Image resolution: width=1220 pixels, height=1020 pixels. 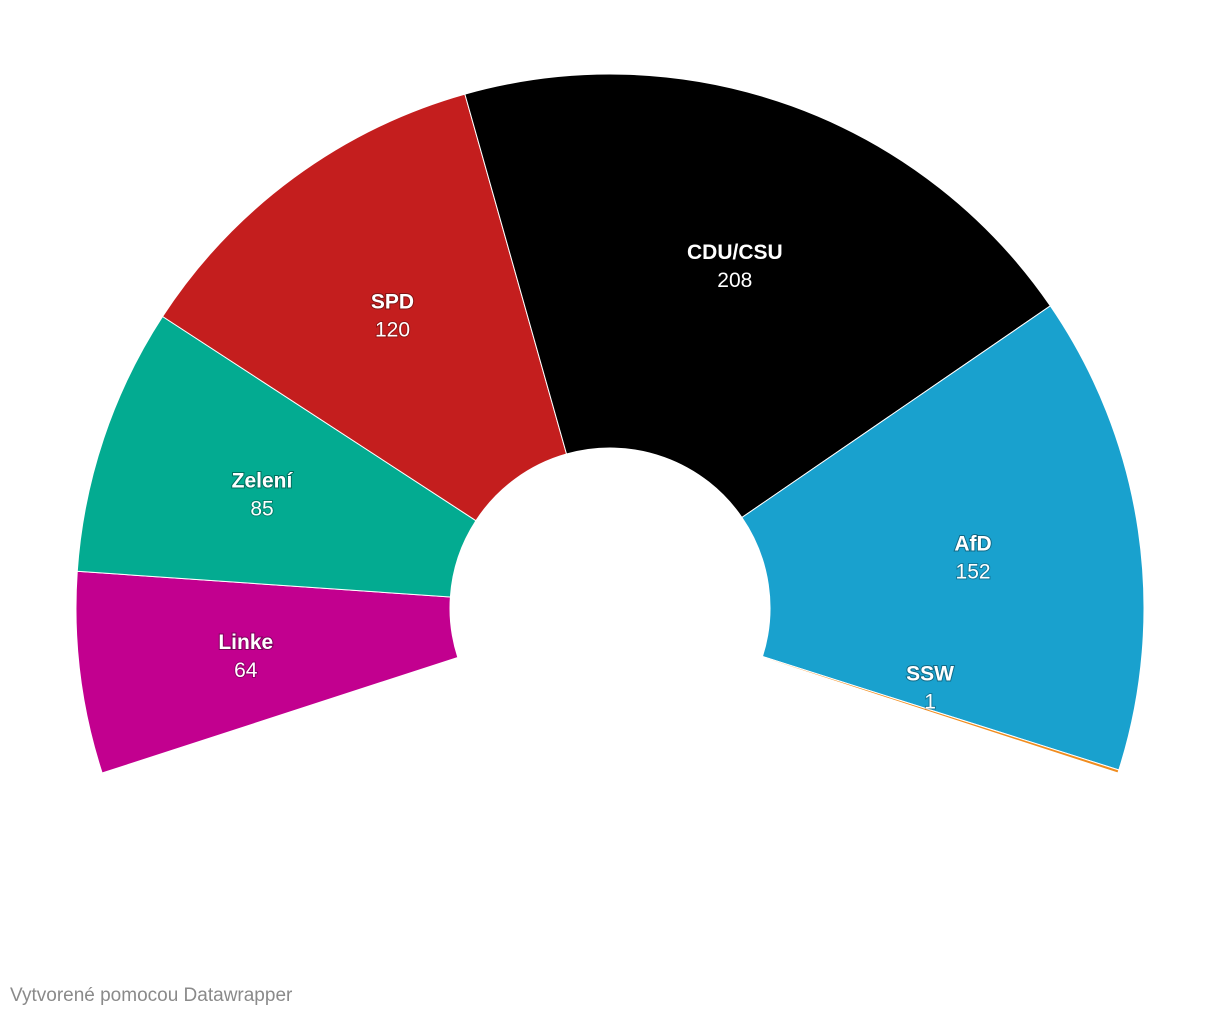 I want to click on label-ssw: SSW, so click(x=930, y=674).